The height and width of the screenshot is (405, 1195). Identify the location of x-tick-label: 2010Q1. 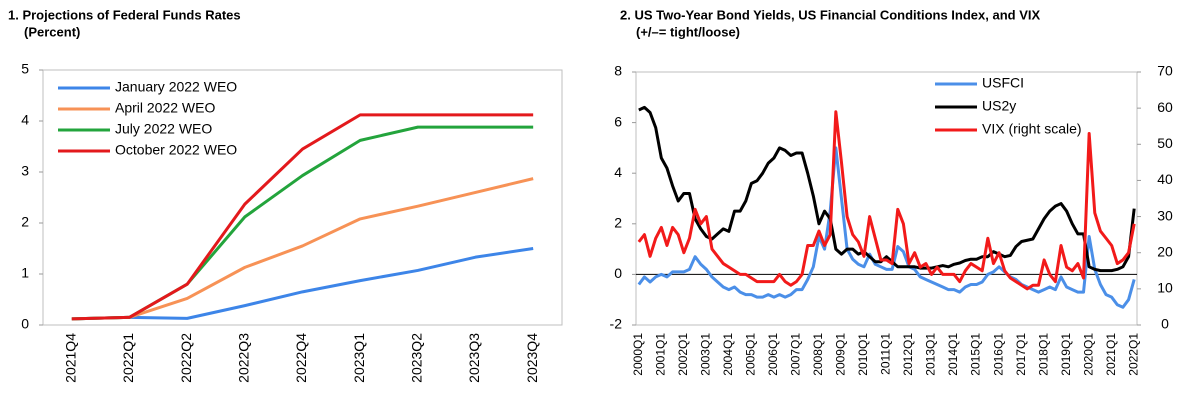
(863, 354).